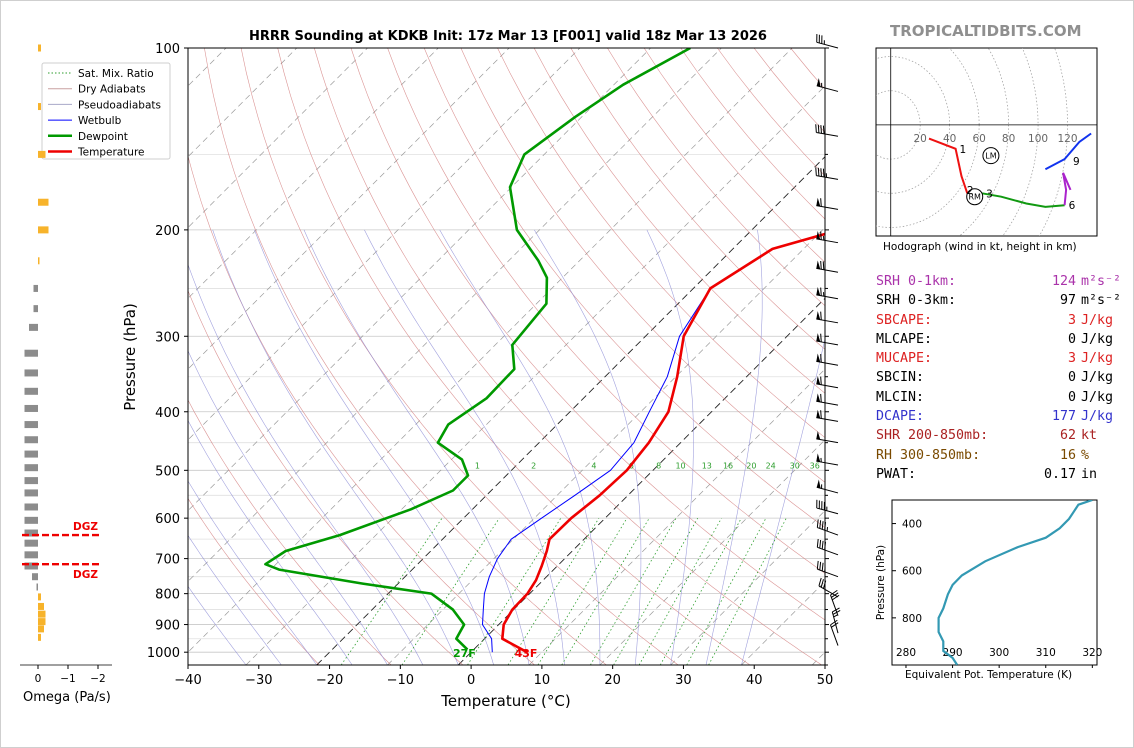 This screenshot has height=748, width=1134. Describe the element at coordinates (1076, 162) in the screenshot. I see `hodograph-height-label: 9` at that location.